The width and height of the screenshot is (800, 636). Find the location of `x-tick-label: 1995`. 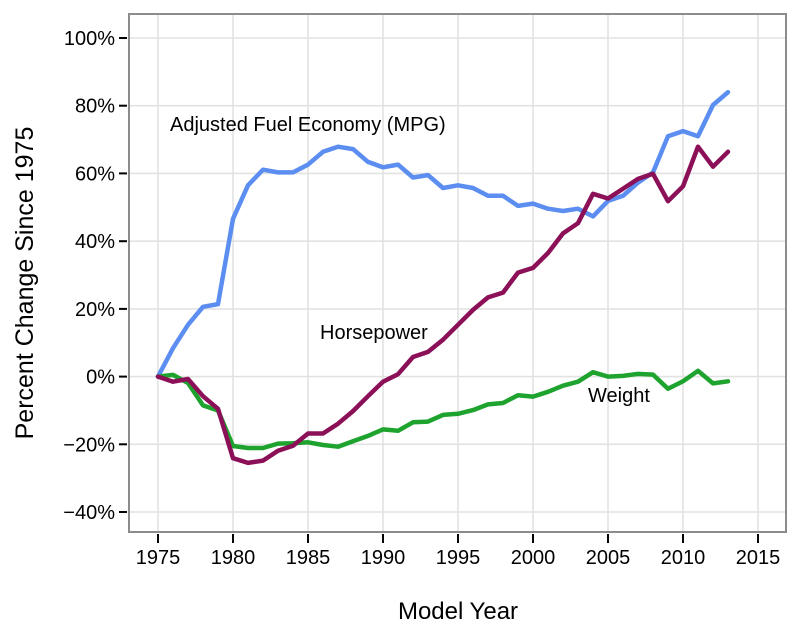

x-tick-label: 1995 is located at coordinates (458, 558).